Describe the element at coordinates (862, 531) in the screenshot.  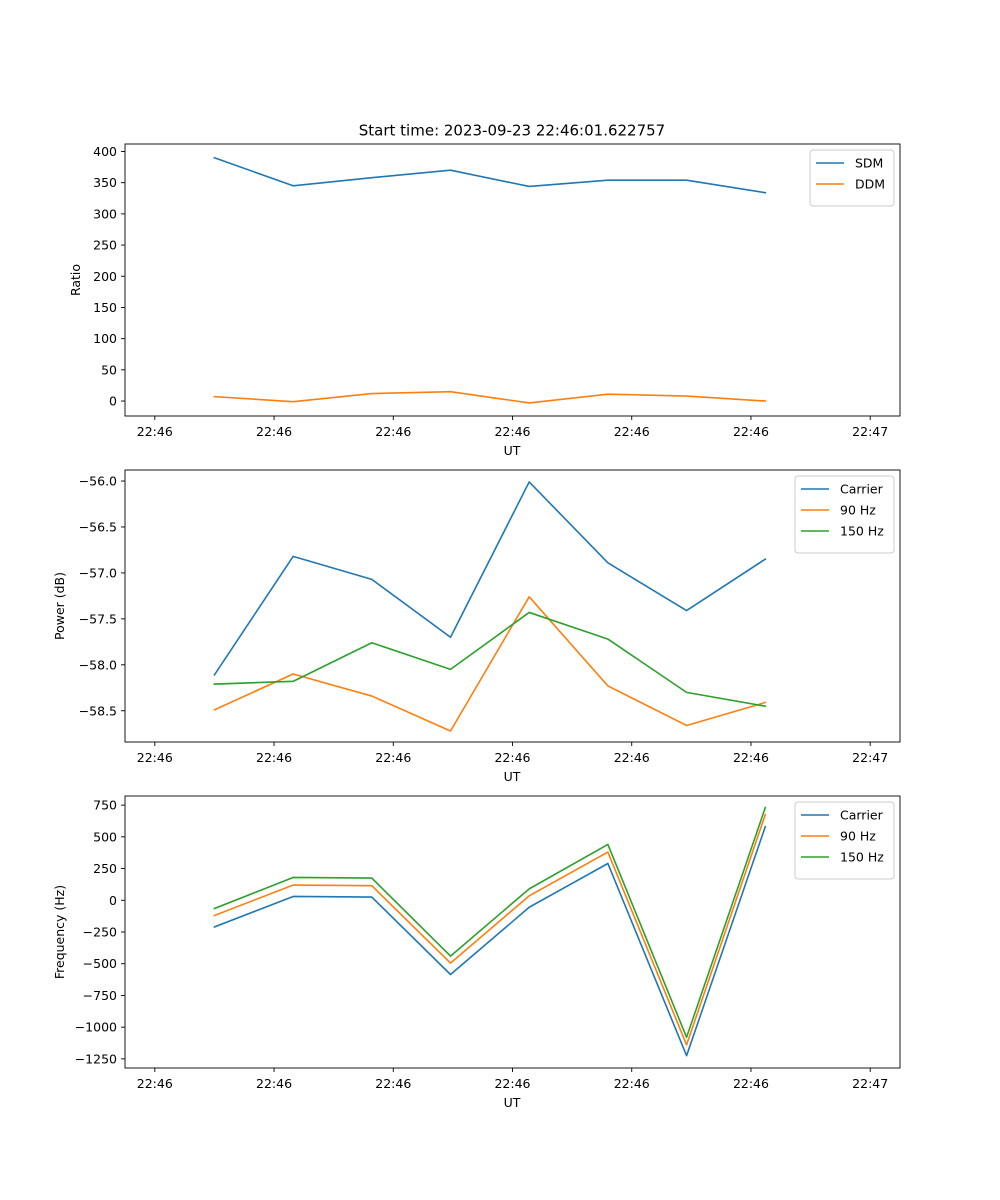
I see `power-legend-label-150-hz: 150 Hz` at that location.